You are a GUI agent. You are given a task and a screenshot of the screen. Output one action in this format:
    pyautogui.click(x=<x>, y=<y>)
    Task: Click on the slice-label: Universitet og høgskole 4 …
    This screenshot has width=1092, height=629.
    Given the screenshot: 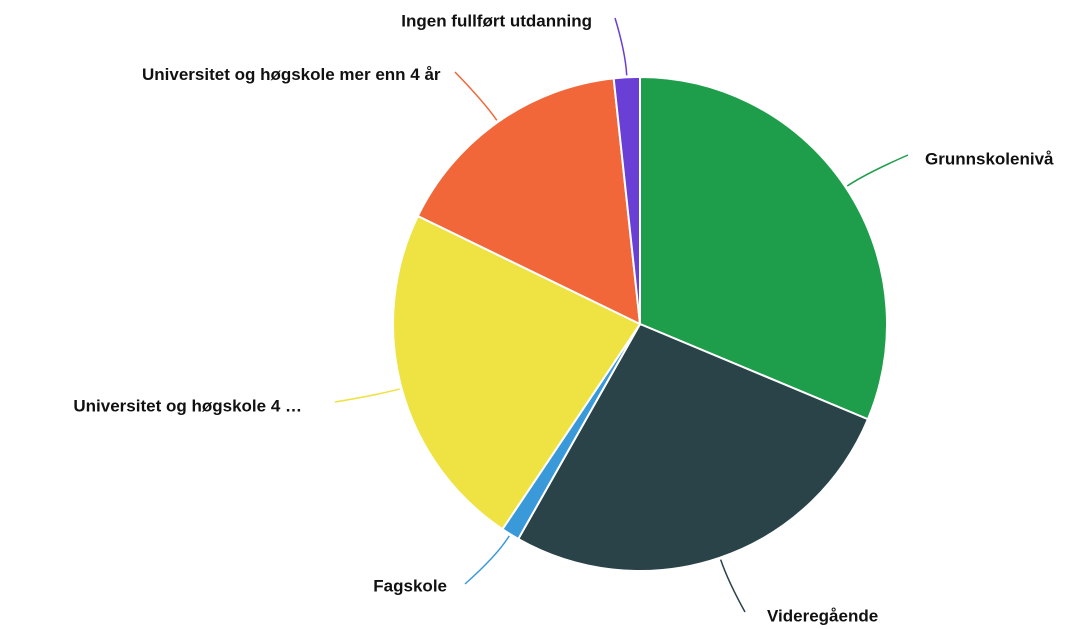 What is the action you would take?
    pyautogui.click(x=187, y=405)
    